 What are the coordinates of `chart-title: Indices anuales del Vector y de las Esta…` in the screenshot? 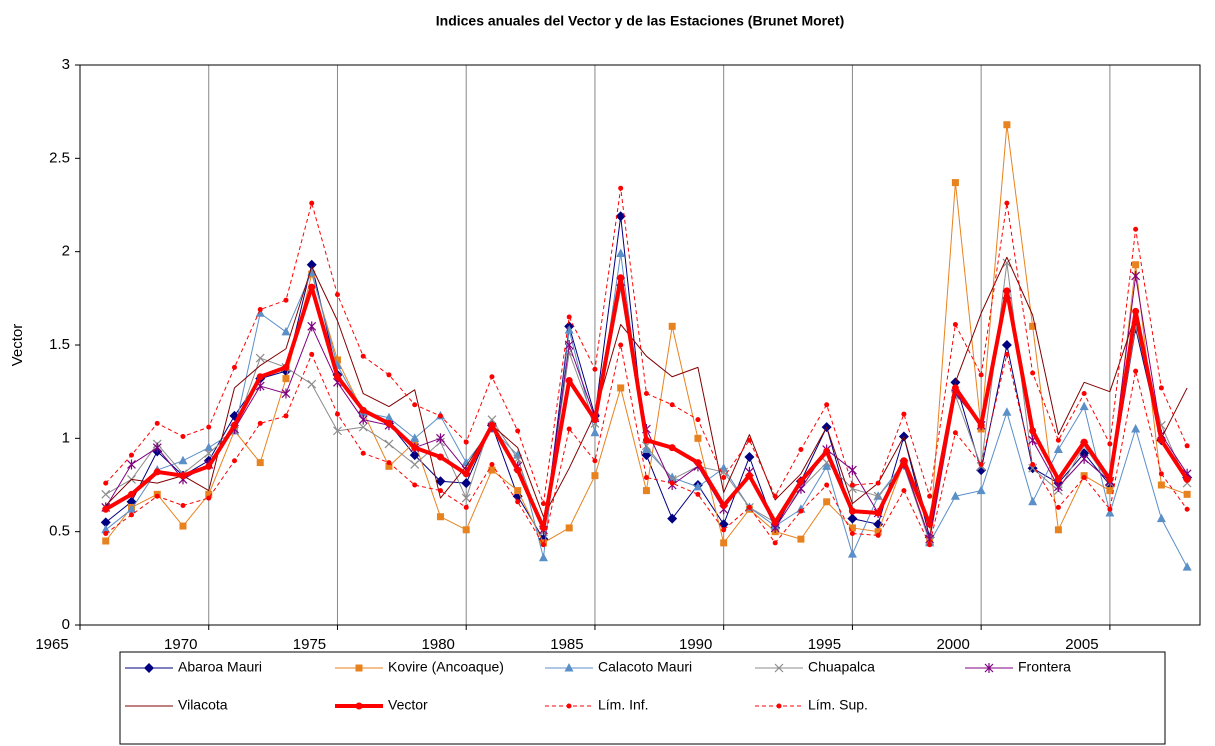 It's located at (640, 21).